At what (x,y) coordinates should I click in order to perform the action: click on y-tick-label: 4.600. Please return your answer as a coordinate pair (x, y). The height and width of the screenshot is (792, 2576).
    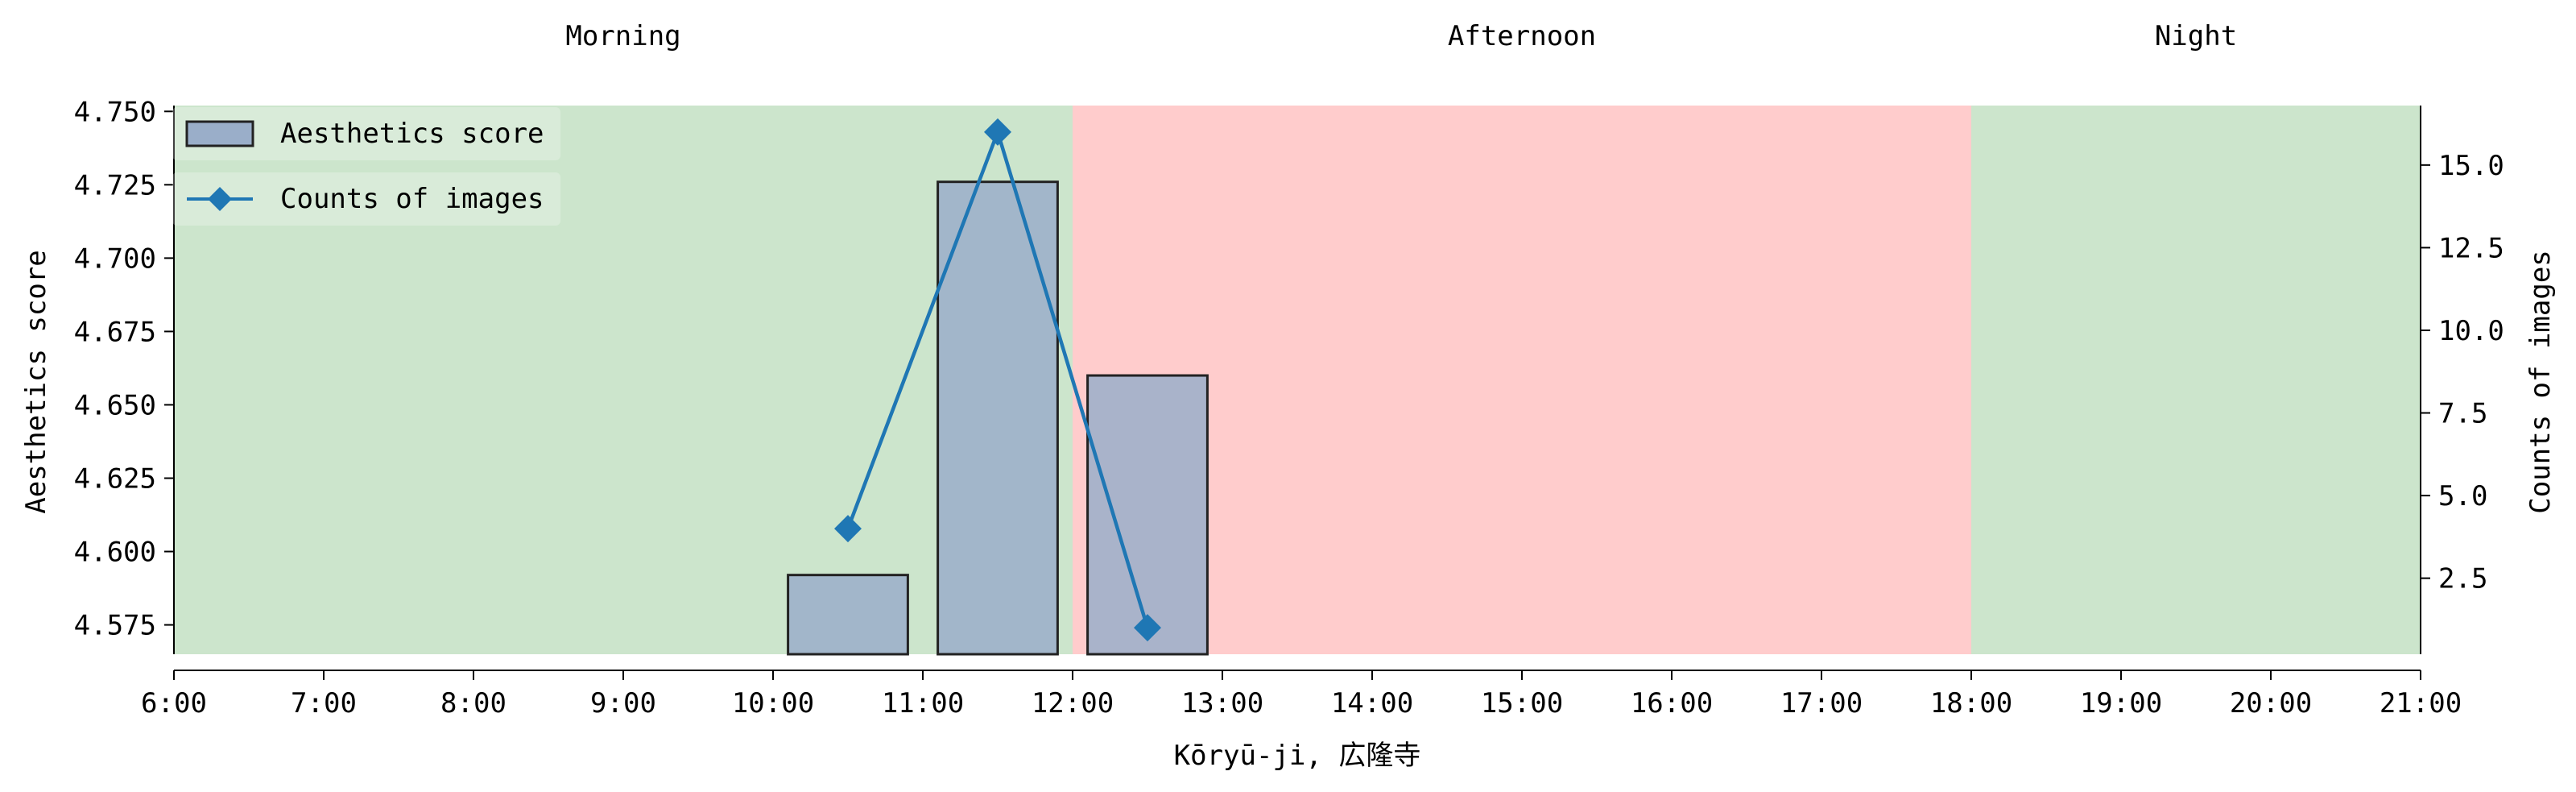
    Looking at the image, I should click on (115, 553).